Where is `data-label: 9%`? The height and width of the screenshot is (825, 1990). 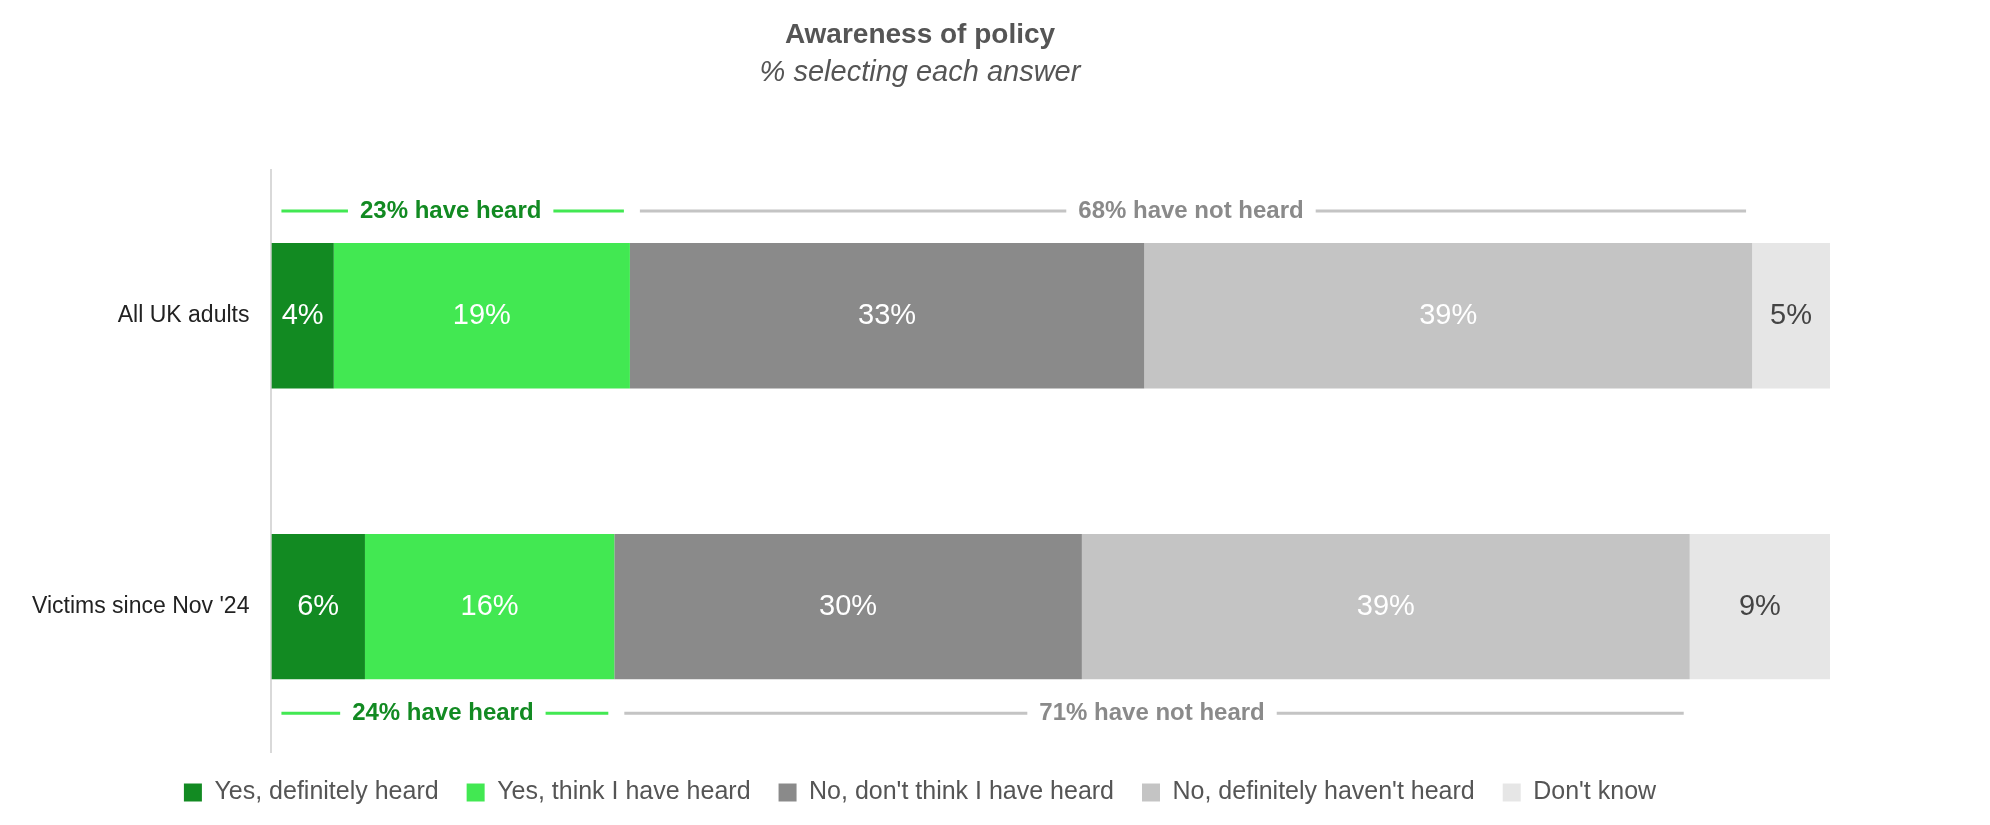 data-label: 9% is located at coordinates (1759, 604).